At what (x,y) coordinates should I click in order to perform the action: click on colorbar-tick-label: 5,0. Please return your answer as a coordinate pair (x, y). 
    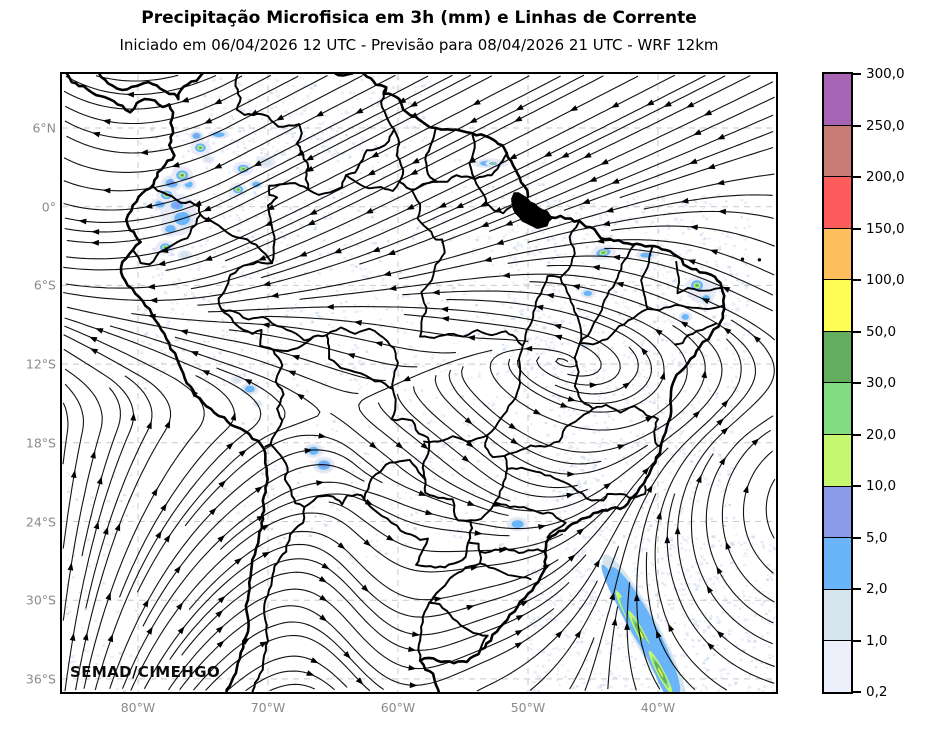
    Looking at the image, I should click on (877, 537).